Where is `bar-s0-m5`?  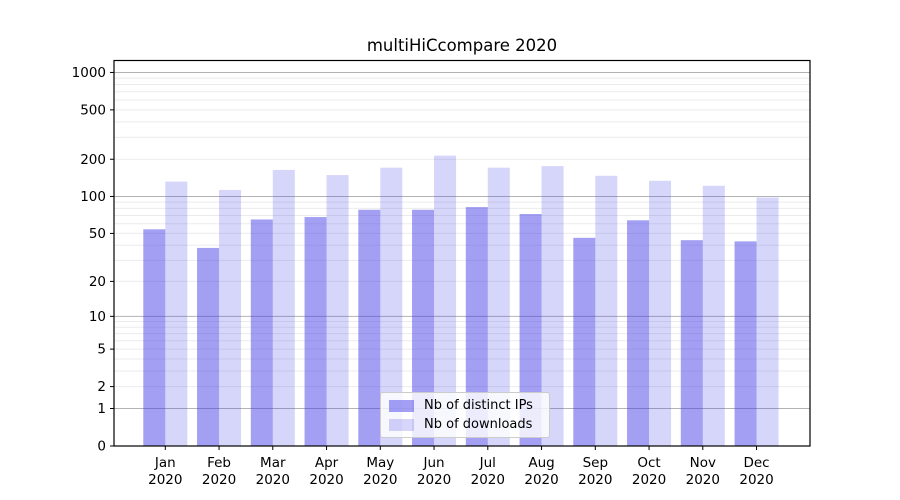
bar-s0-m5 is located at coordinates (423, 327).